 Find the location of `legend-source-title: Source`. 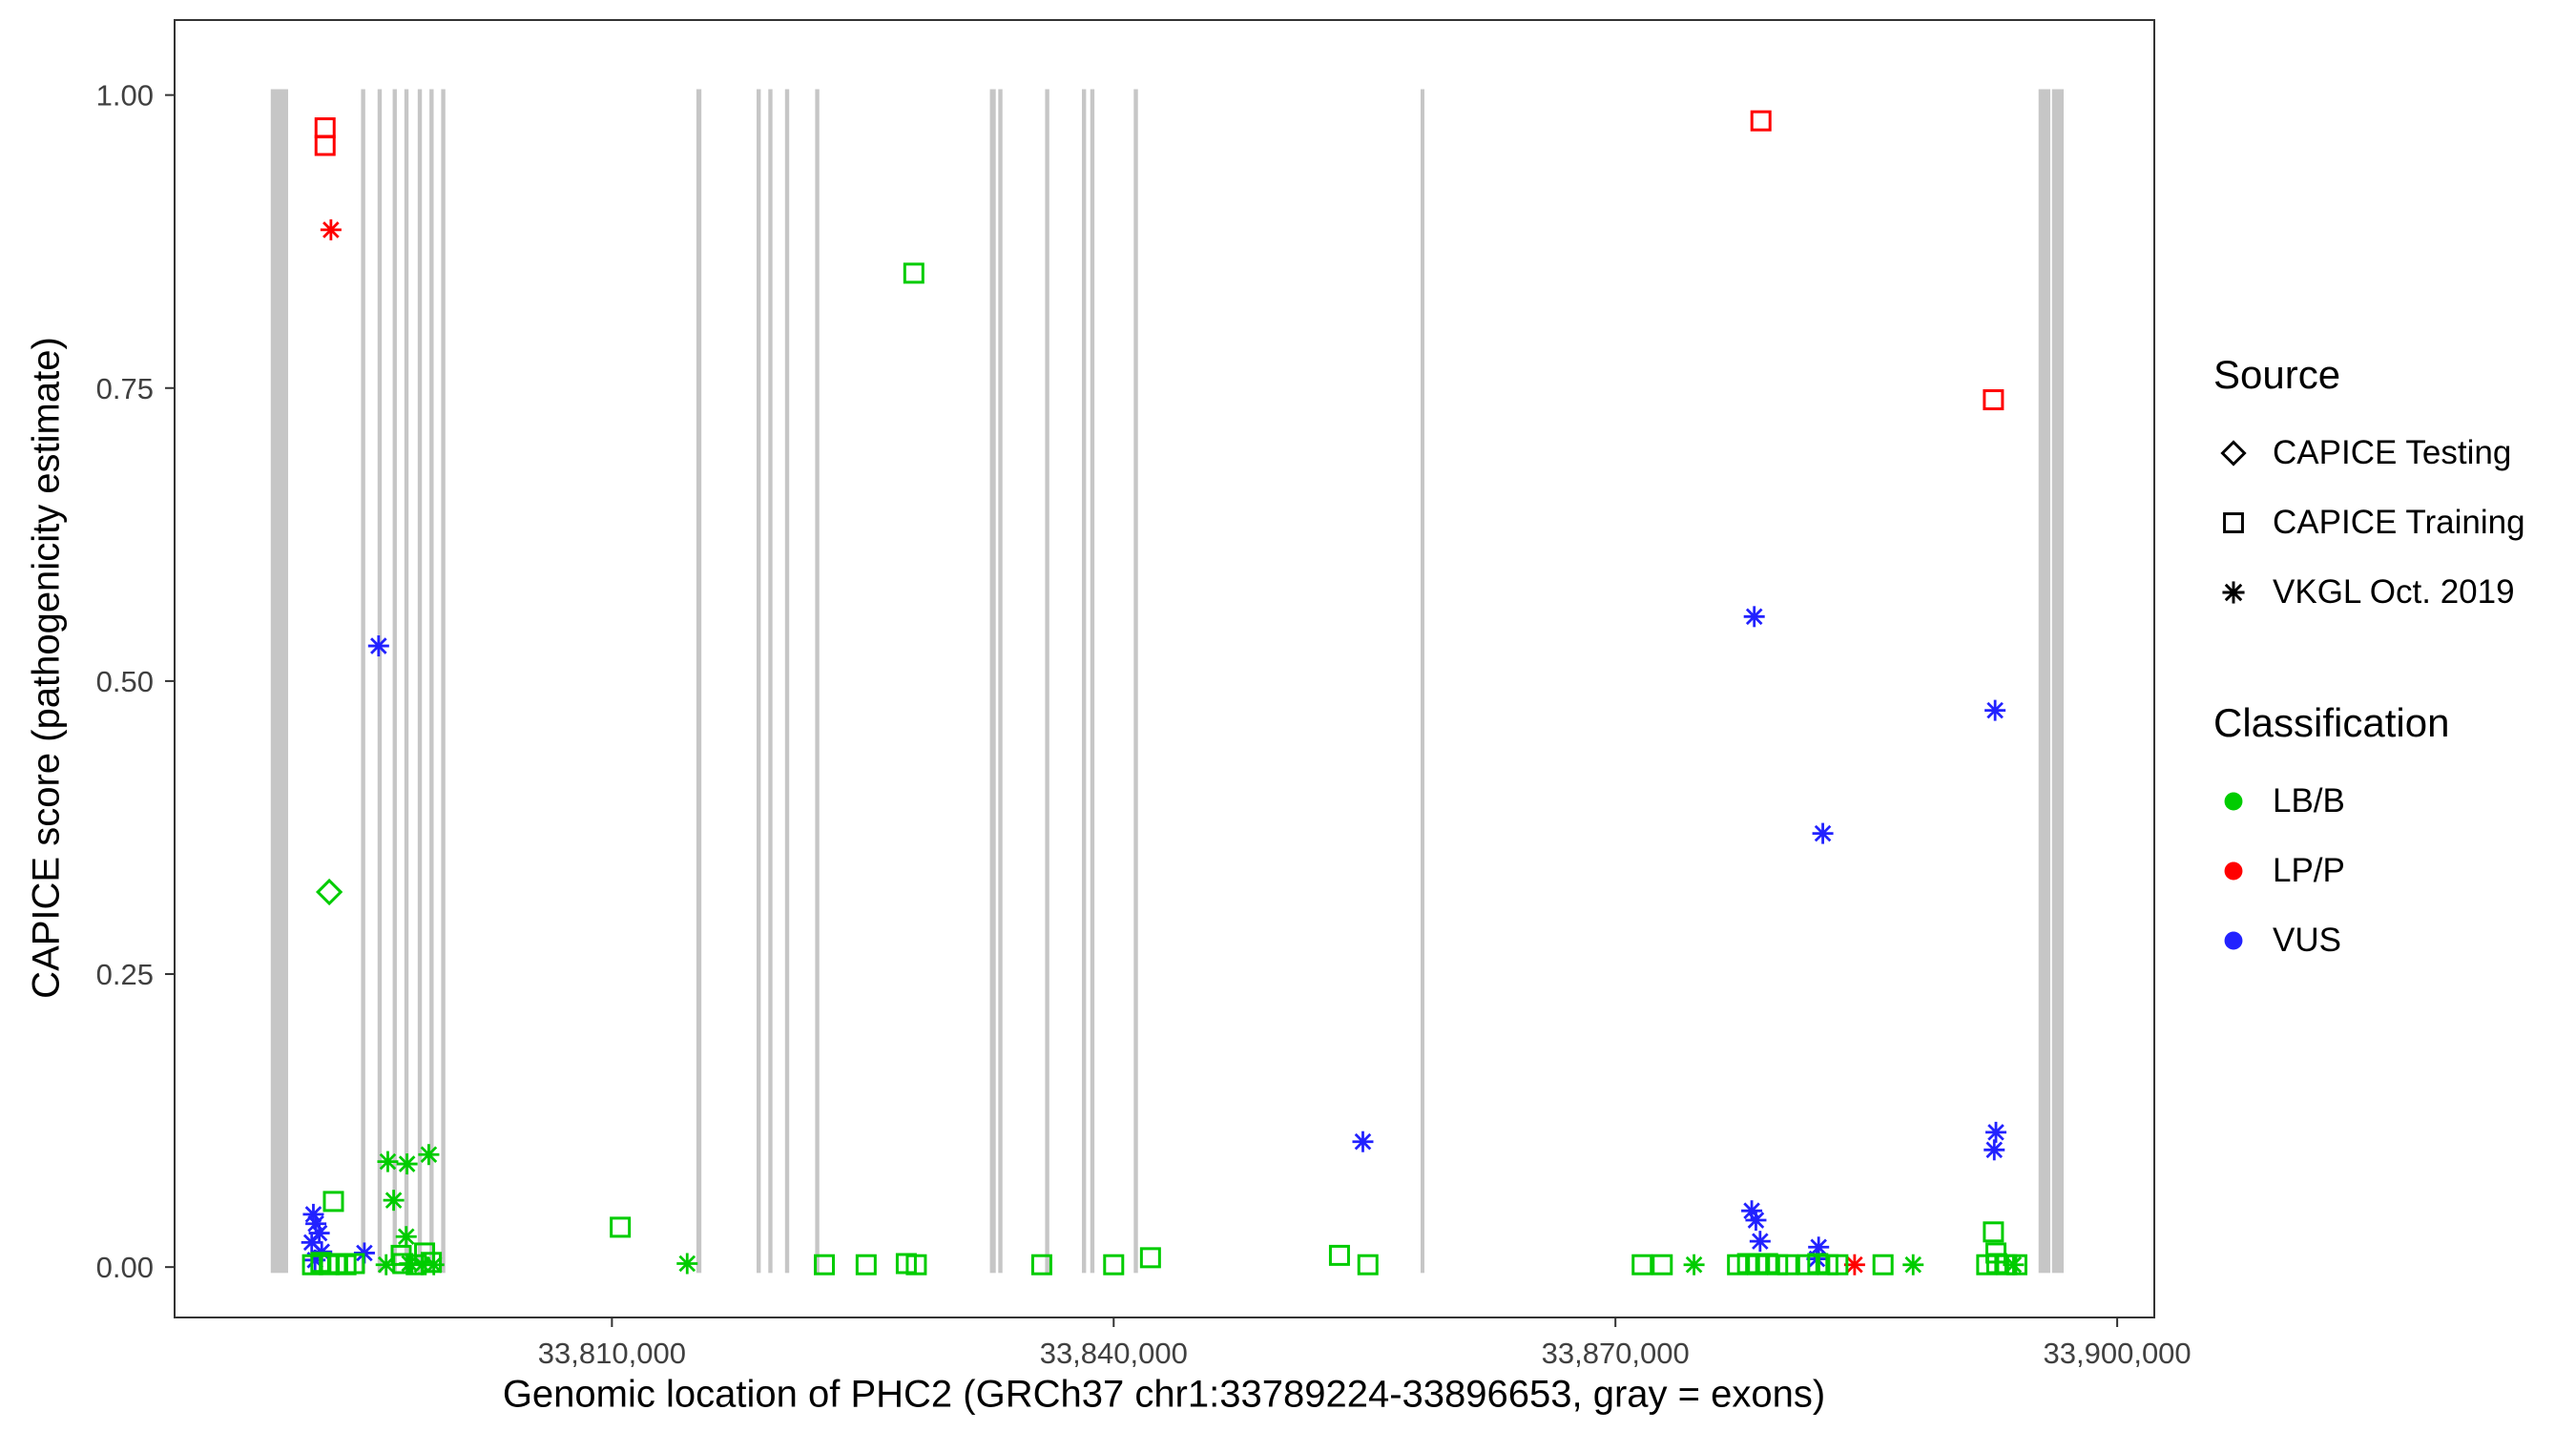

legend-source-title: Source is located at coordinates (2277, 375).